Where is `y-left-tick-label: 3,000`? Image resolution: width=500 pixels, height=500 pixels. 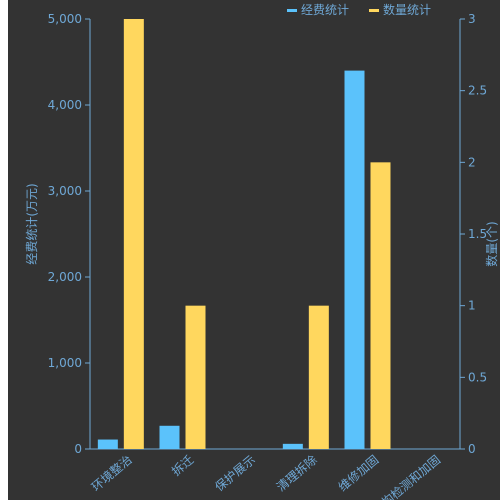 y-left-tick-label: 3,000 is located at coordinates (65, 191).